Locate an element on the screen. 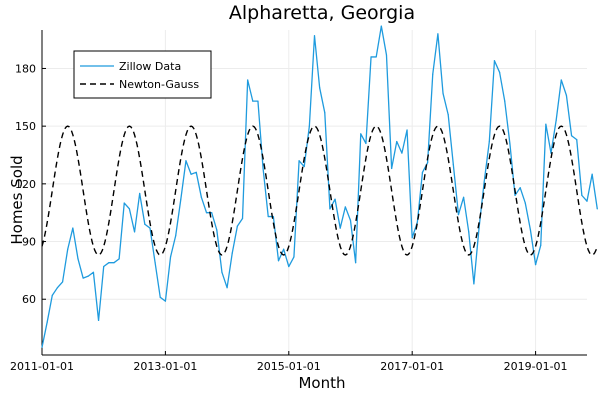  x-tick-label: 2015-01-01 is located at coordinates (289, 366).